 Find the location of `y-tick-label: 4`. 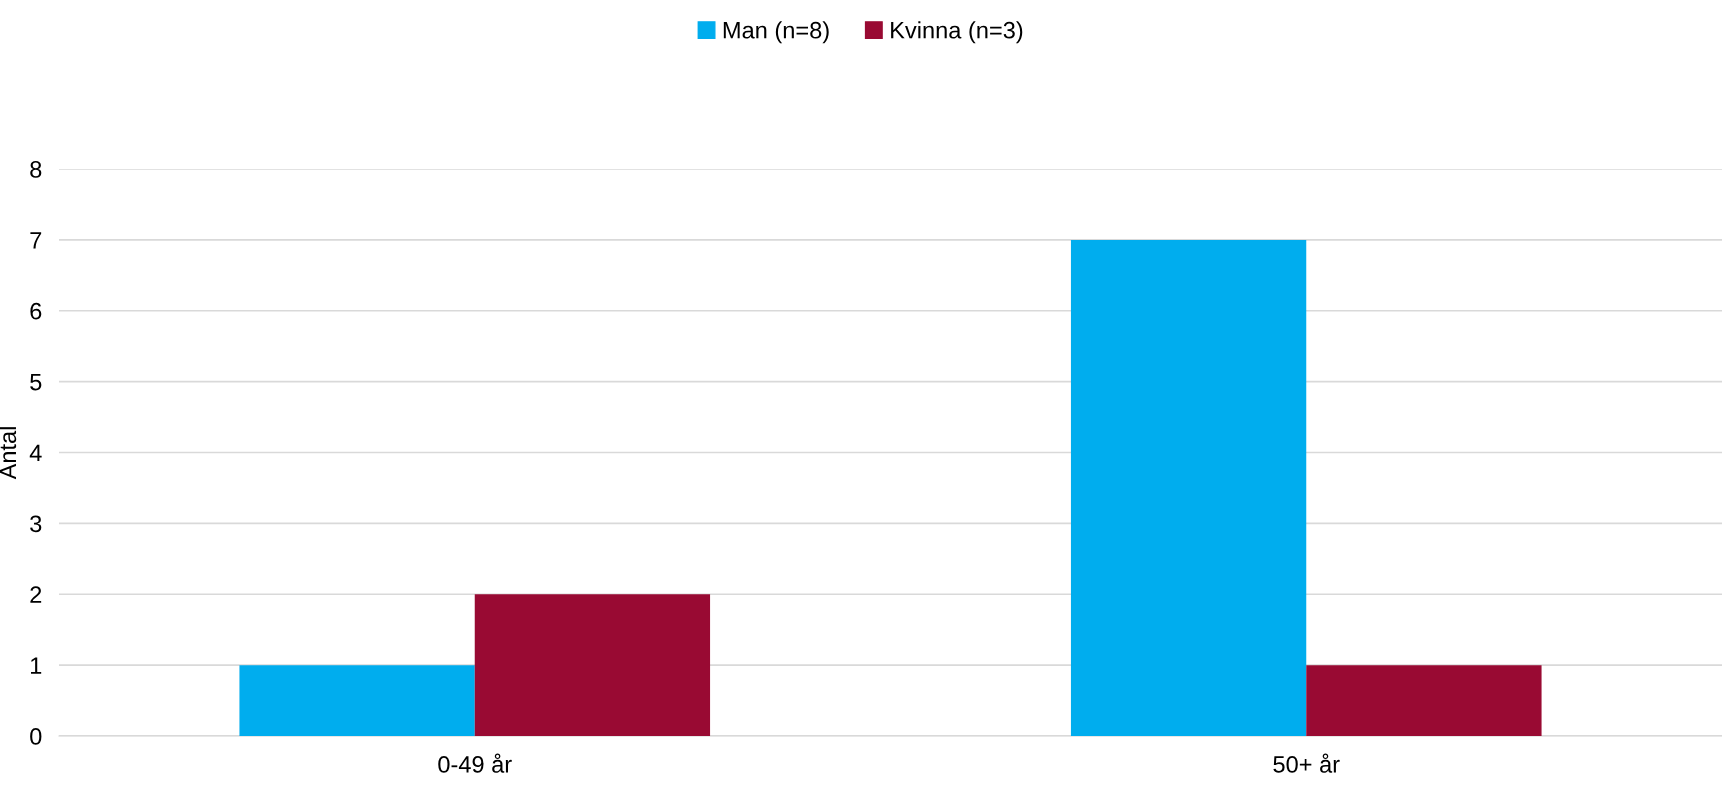

y-tick-label: 4 is located at coordinates (35, 453).